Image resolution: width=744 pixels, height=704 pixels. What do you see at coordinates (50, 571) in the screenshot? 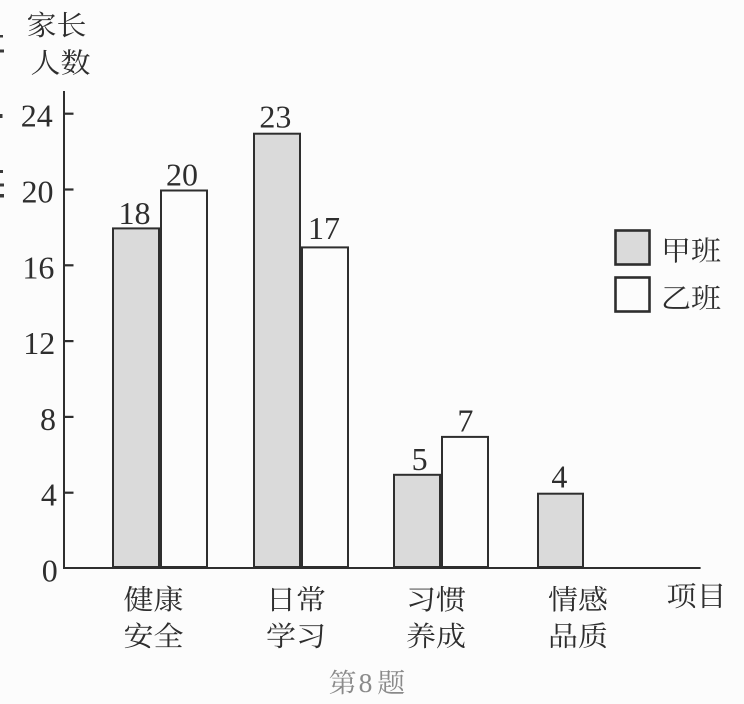
I see `svg-text: 0` at bounding box center [50, 571].